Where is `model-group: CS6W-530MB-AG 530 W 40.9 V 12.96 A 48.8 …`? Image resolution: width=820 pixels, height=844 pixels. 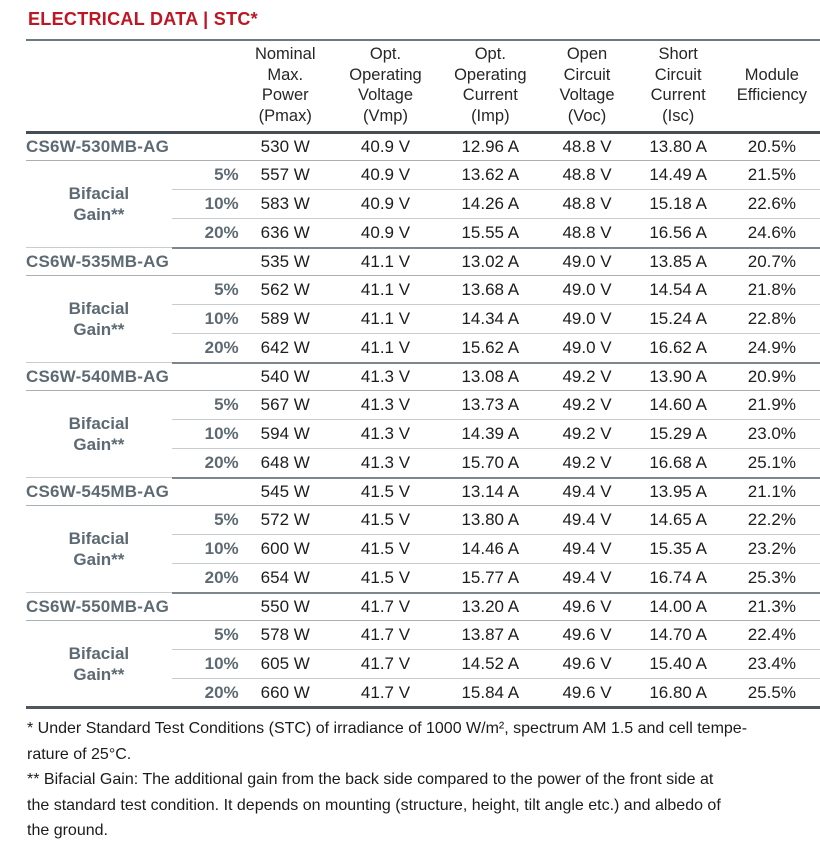
model-group: CS6W-530MB-AG 530 W 40.9 V 12.96 A 48.8 … is located at coordinates (423, 190).